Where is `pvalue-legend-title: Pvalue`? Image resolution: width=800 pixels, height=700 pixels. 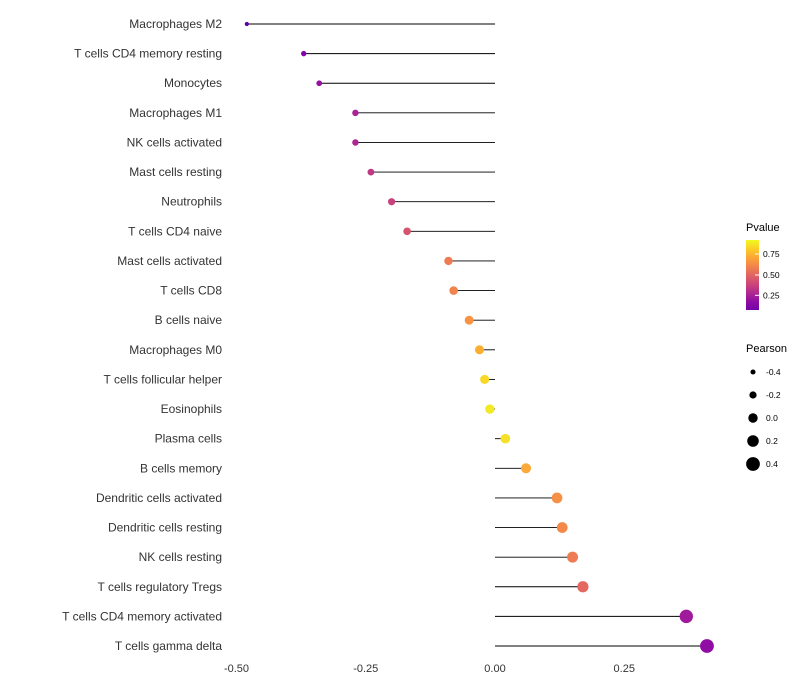 pvalue-legend-title: Pvalue is located at coordinates (763, 228).